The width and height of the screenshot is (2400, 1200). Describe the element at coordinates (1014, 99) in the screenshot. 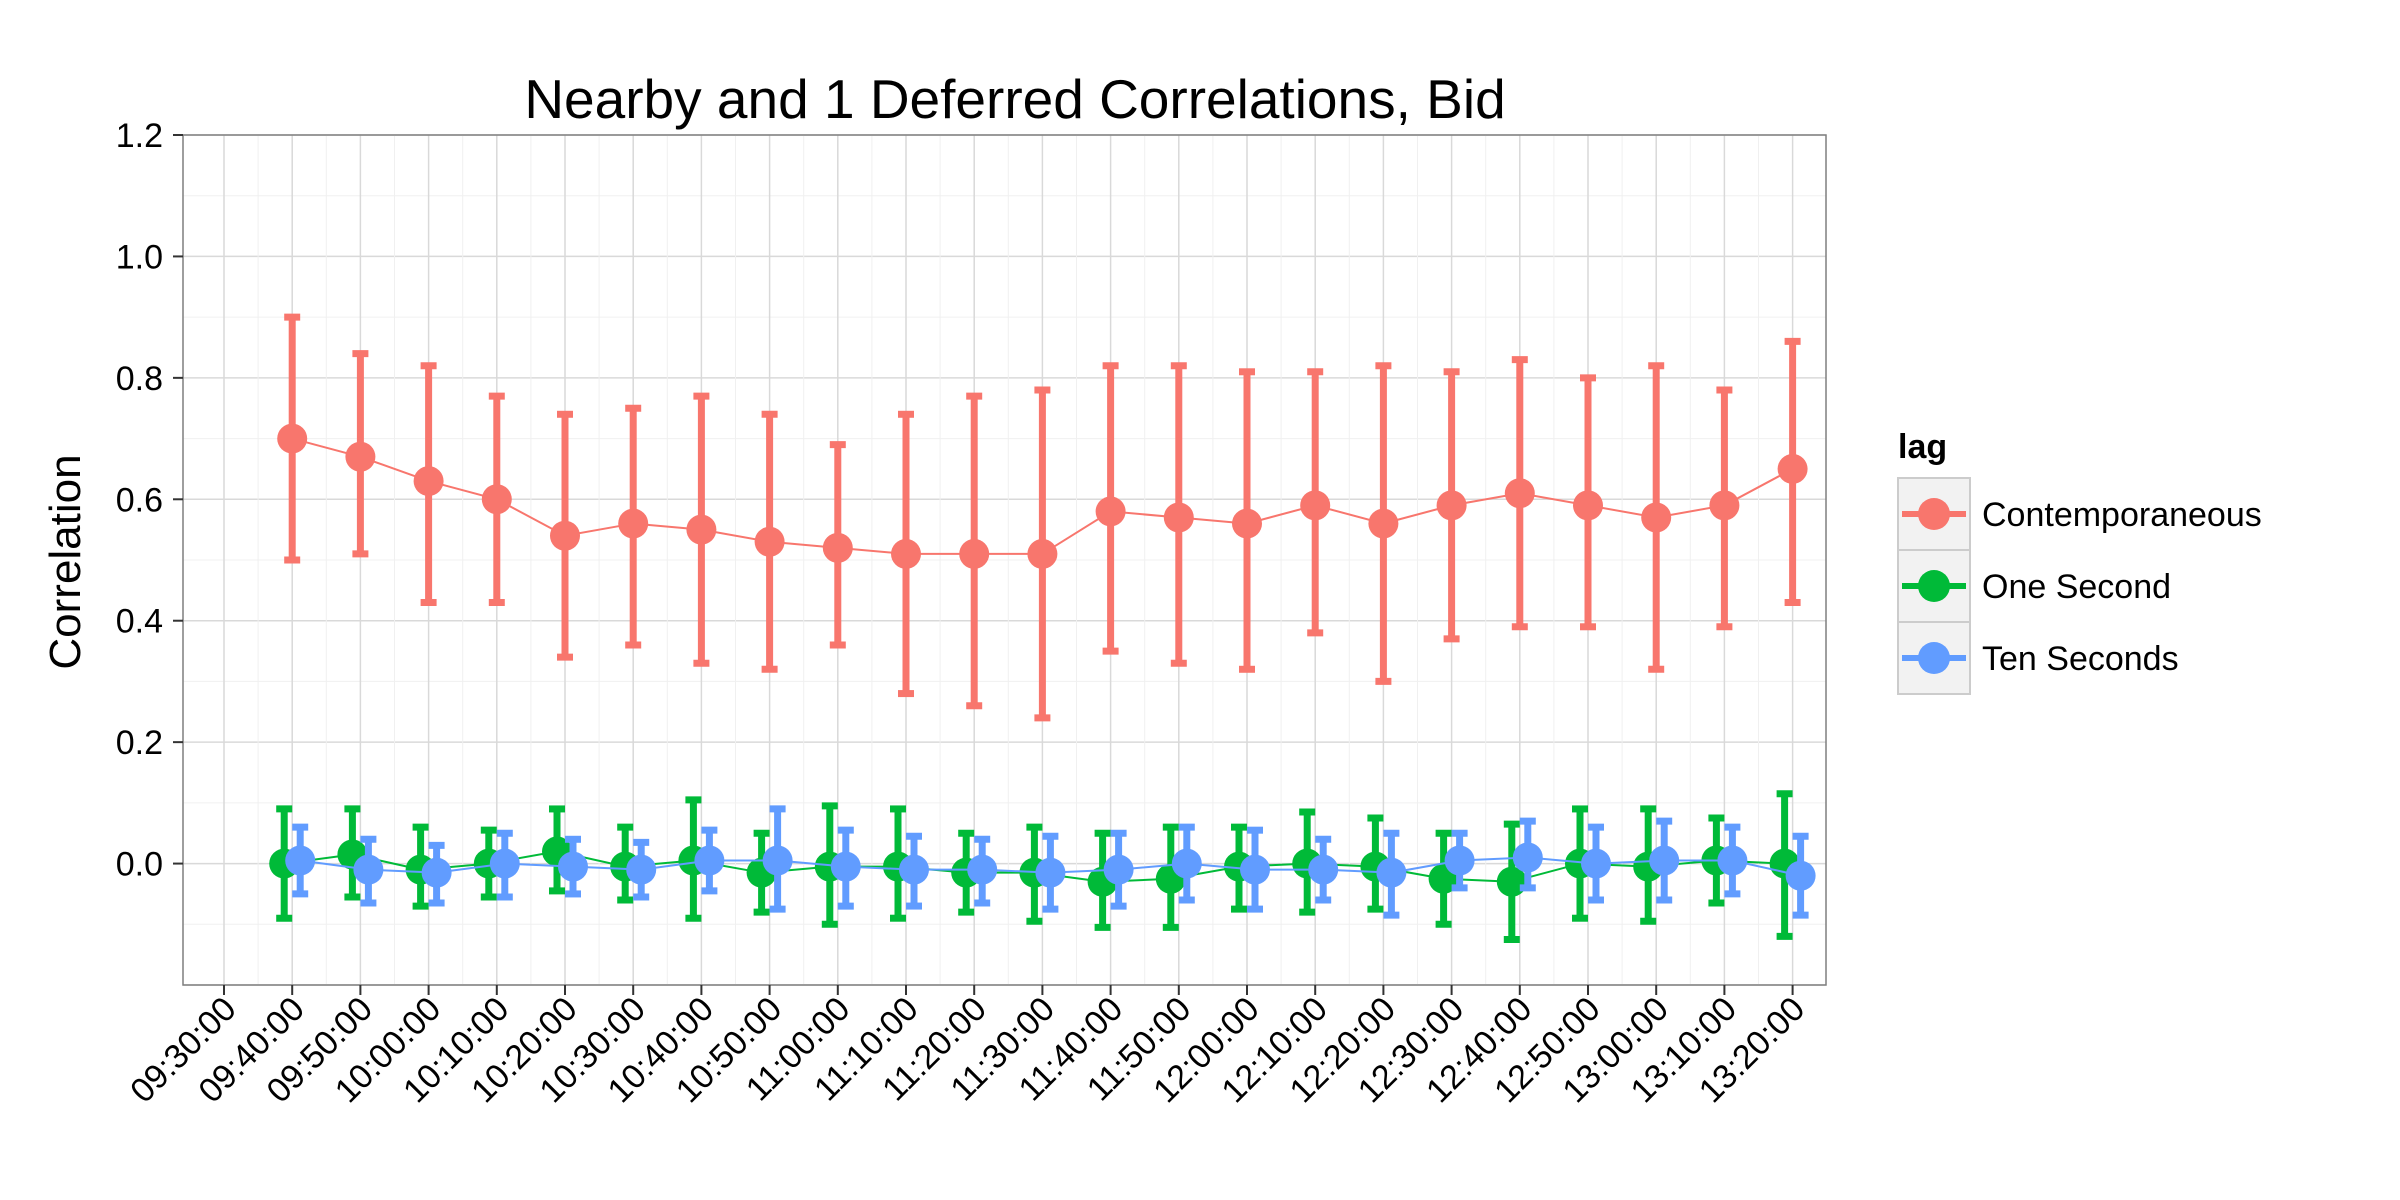

I see `chart-title: Nearby and 1 Deferred Correlations, Bid` at that location.